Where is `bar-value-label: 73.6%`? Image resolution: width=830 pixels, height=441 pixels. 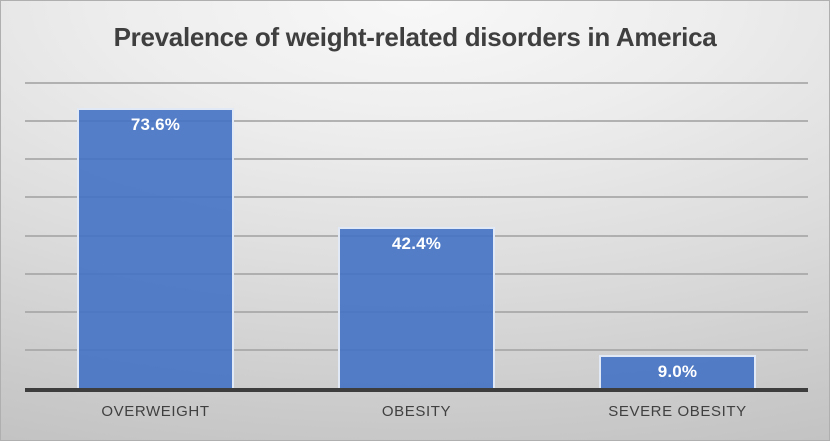 bar-value-label: 73.6% is located at coordinates (155, 125).